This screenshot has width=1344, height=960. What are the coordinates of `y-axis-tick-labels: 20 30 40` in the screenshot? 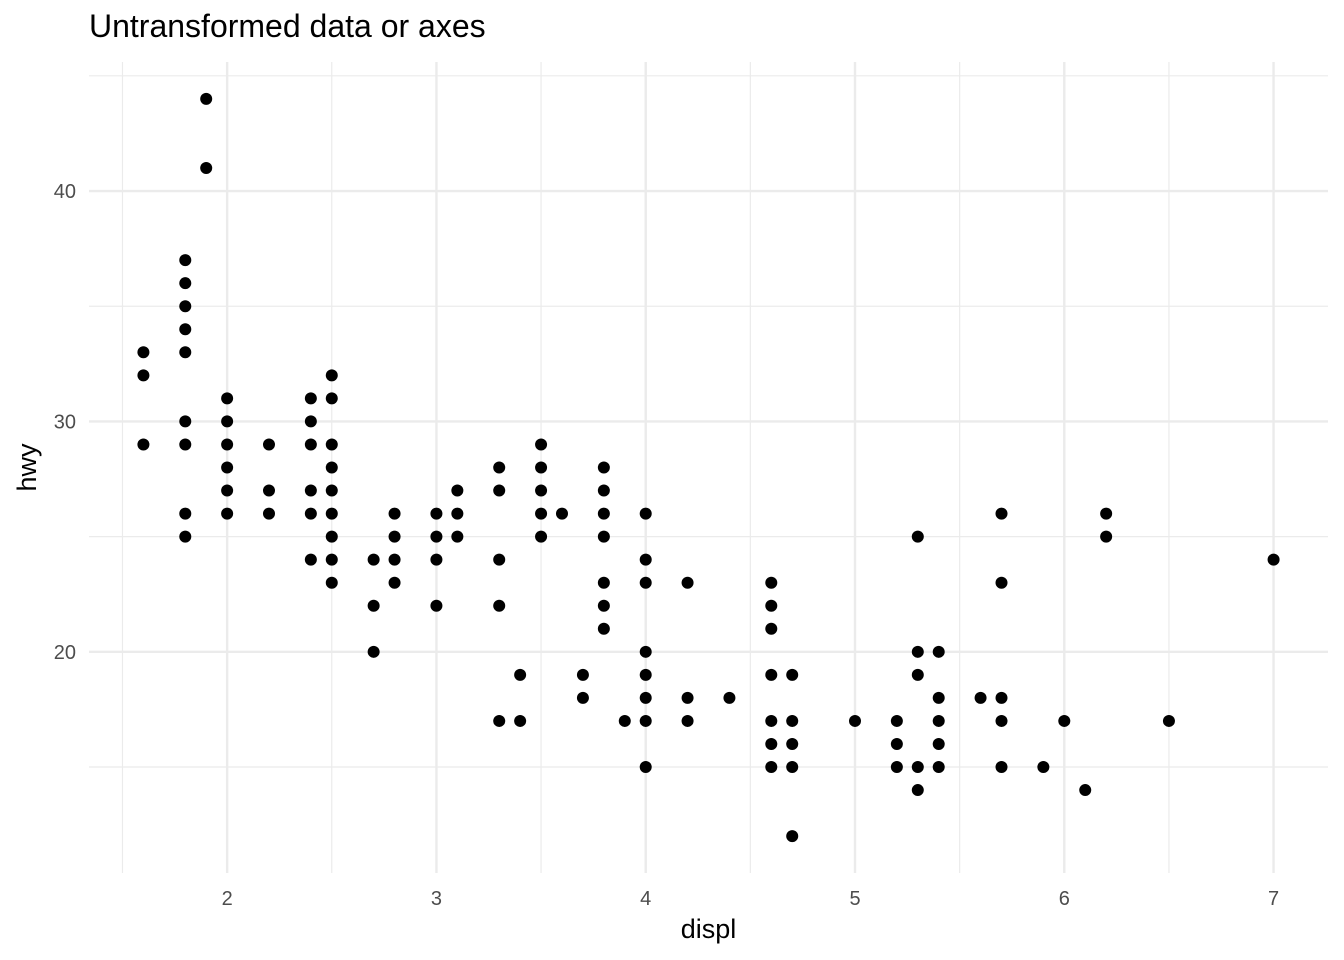 It's located at (65, 422).